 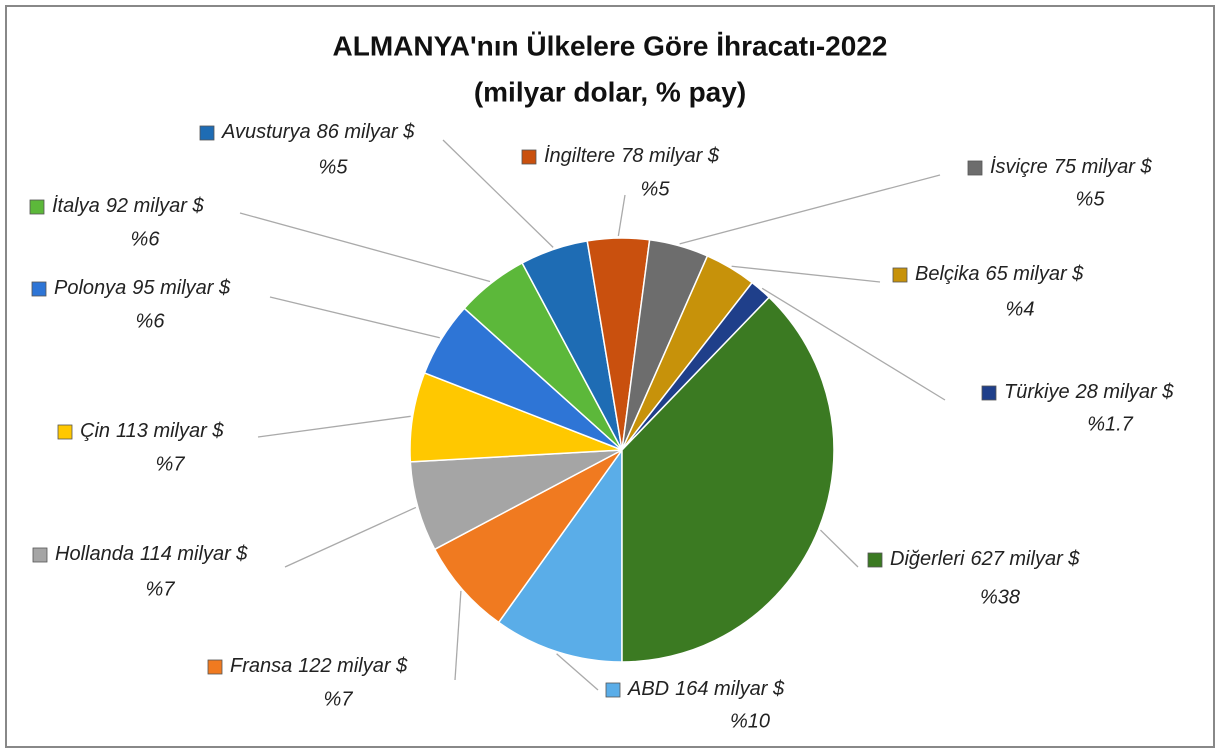 I want to click on data-label: Avusturya 86 milyar $, so click(x=318, y=132).